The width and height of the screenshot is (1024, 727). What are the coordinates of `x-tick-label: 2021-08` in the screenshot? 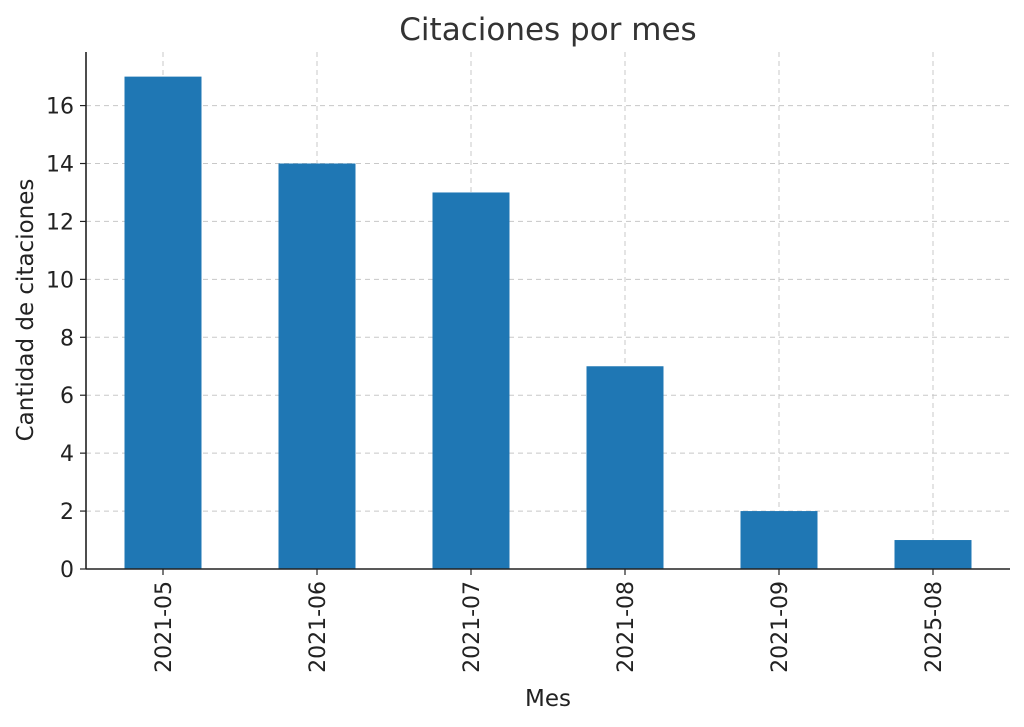 It's located at (626, 627).